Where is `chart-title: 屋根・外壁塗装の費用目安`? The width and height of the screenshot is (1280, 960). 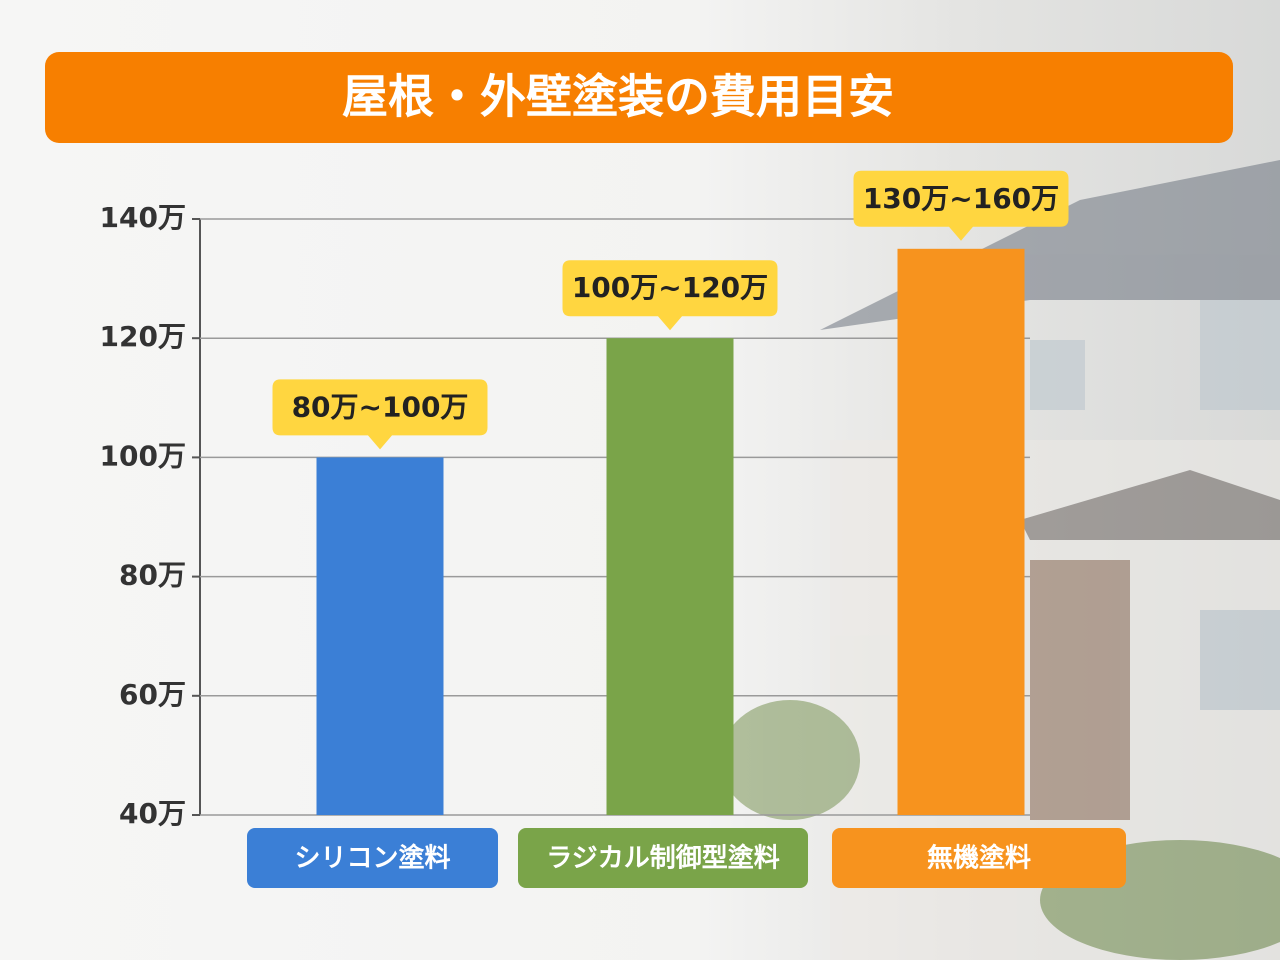 chart-title: 屋根・外壁塗装の費用目安 is located at coordinates (618, 97).